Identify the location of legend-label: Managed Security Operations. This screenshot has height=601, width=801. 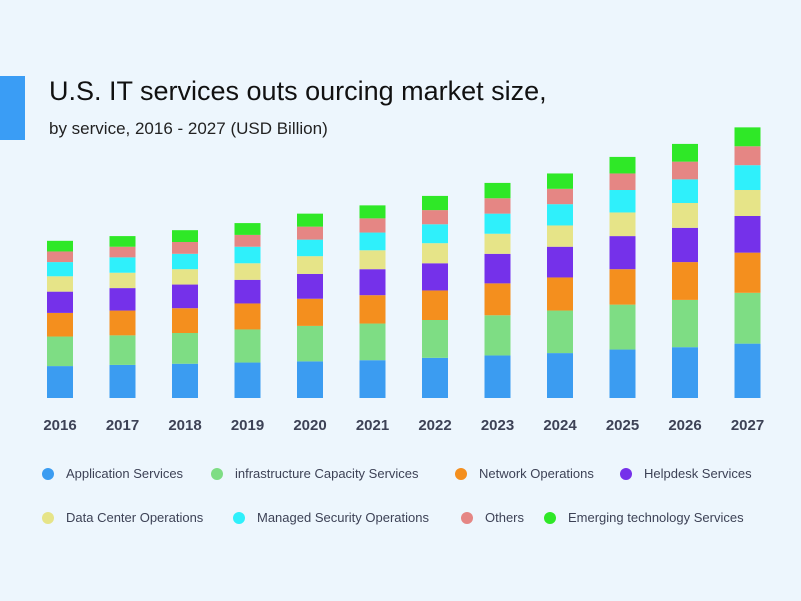
(343, 517).